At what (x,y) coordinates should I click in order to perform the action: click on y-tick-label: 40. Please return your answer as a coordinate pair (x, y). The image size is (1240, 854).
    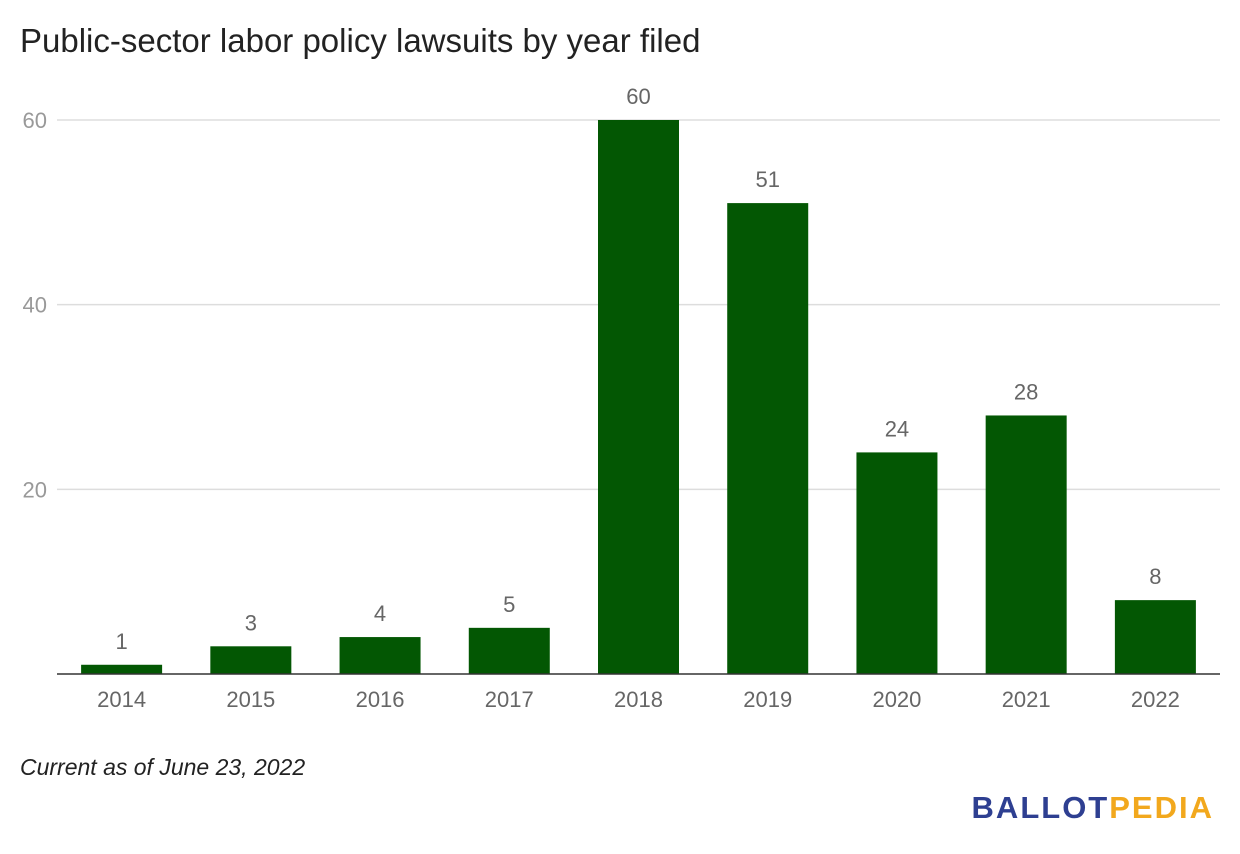
    Looking at the image, I should click on (35, 305).